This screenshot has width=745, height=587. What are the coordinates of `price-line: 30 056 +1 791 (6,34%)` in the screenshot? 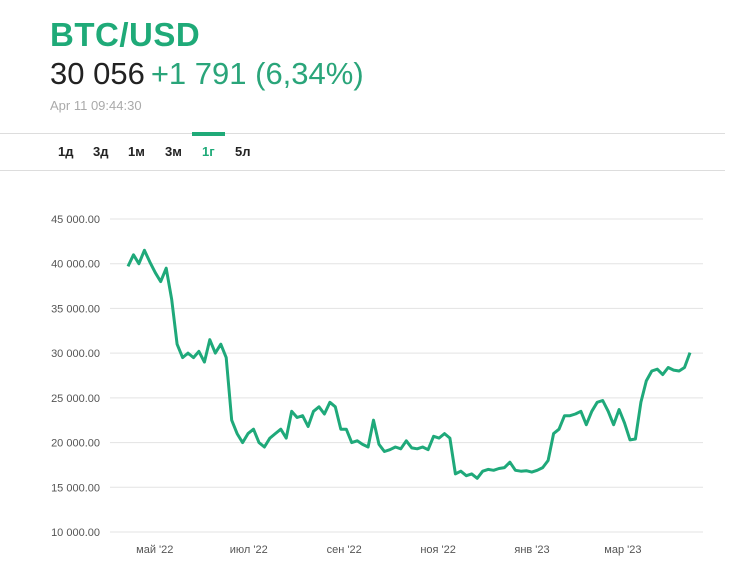 It's located at (207, 74).